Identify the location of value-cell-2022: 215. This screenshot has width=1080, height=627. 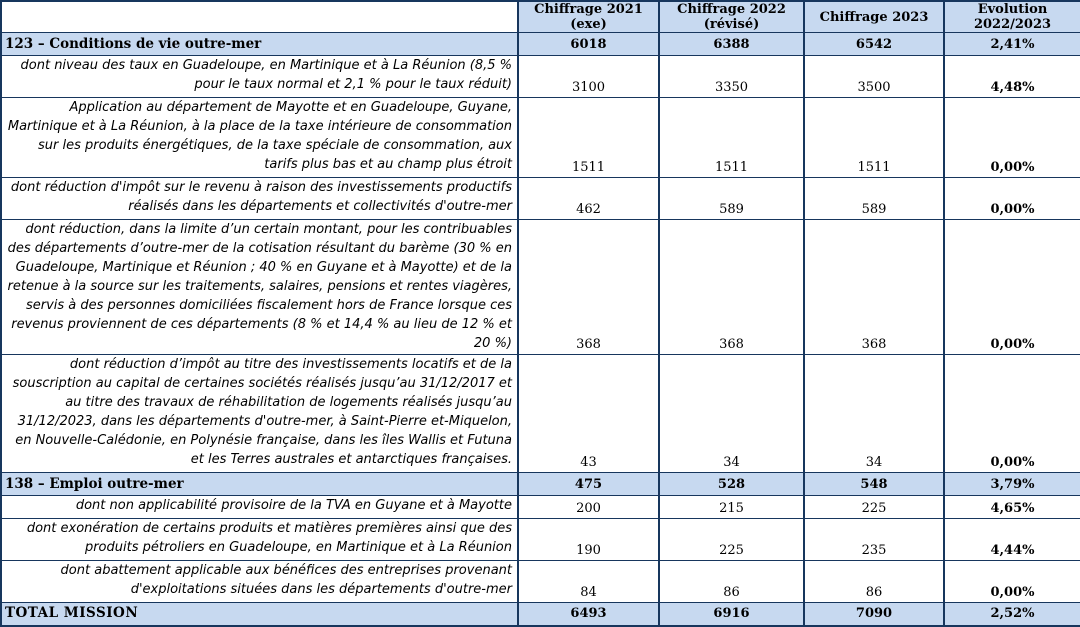
(731, 507).